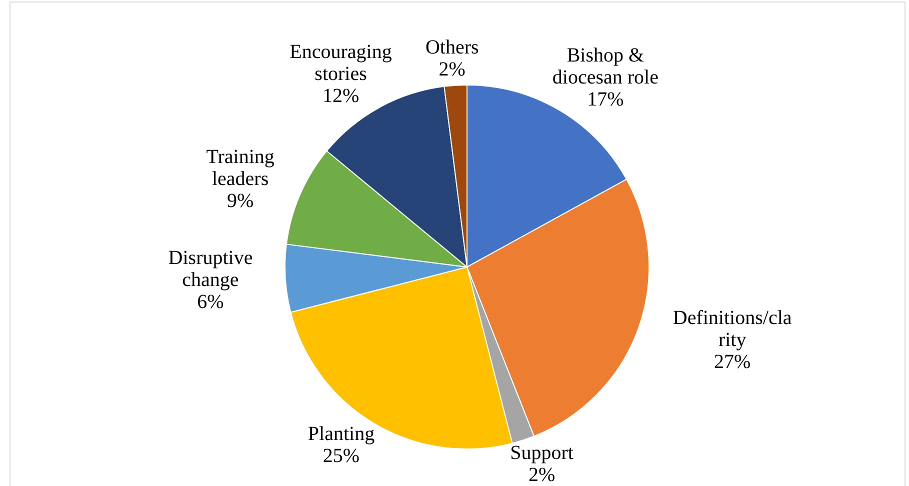 This screenshot has height=486, width=909. Describe the element at coordinates (452, 47) in the screenshot. I see `slice-label: Others` at that location.